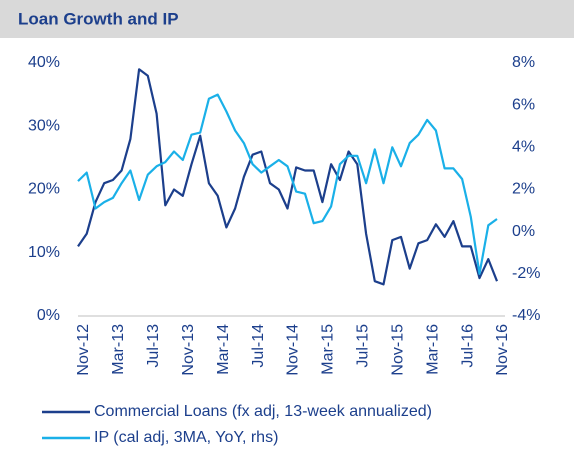 This screenshot has height=458, width=574. Describe the element at coordinates (293, 350) in the screenshot. I see `x-tick-label: Nov-14` at that location.